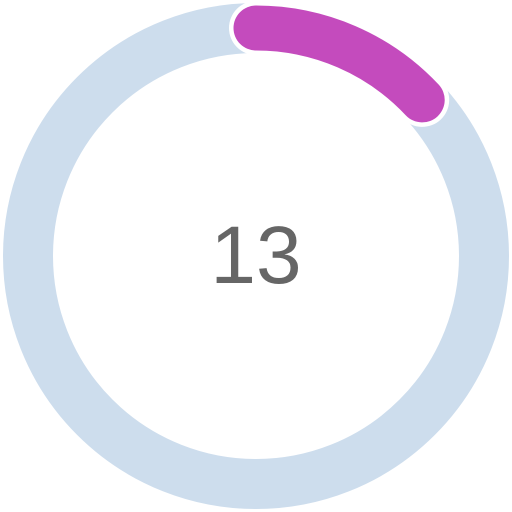  What do you see at coordinates (339, 64) in the screenshot?
I see `progress-arc` at bounding box center [339, 64].